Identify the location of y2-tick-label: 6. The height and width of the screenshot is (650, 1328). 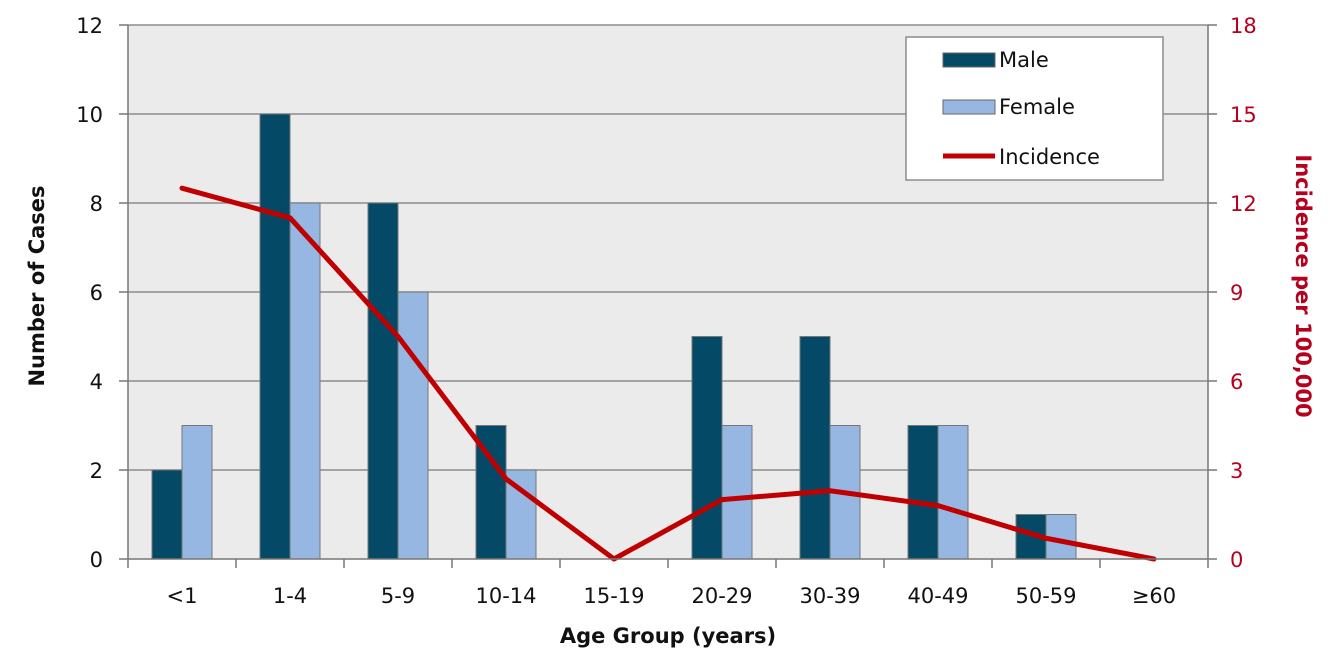
(1236, 382).